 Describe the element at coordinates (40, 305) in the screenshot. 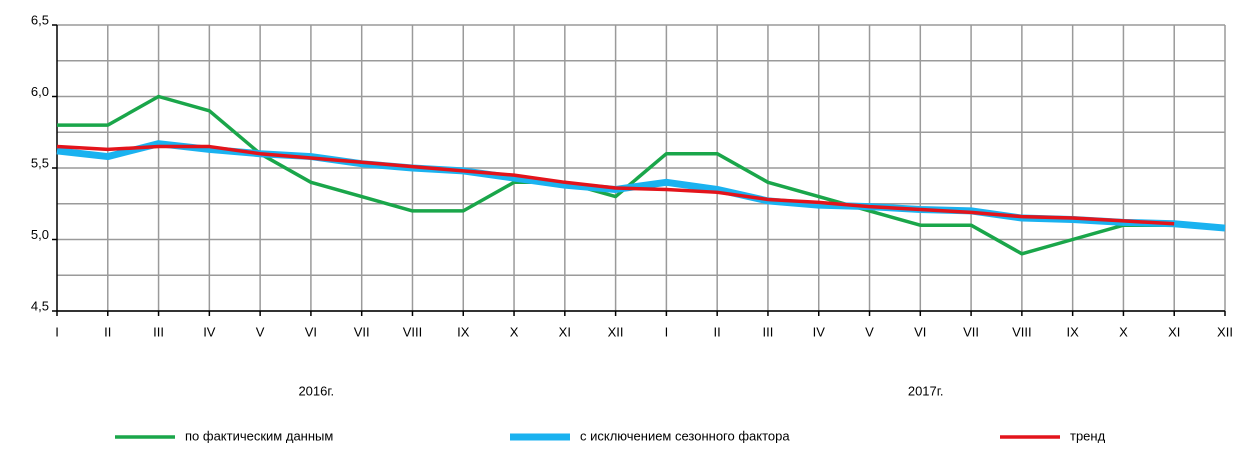

I see `y-tick-label: 4,5` at that location.